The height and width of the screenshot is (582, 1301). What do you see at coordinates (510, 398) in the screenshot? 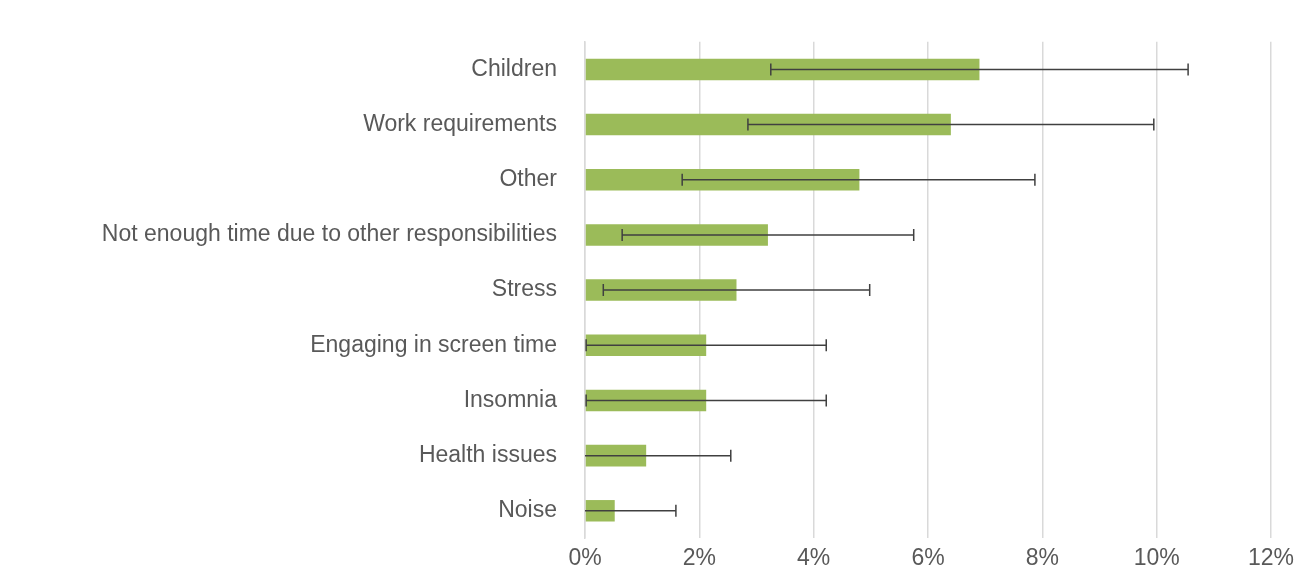
I see `y-tick-label: Insomnia` at bounding box center [510, 398].